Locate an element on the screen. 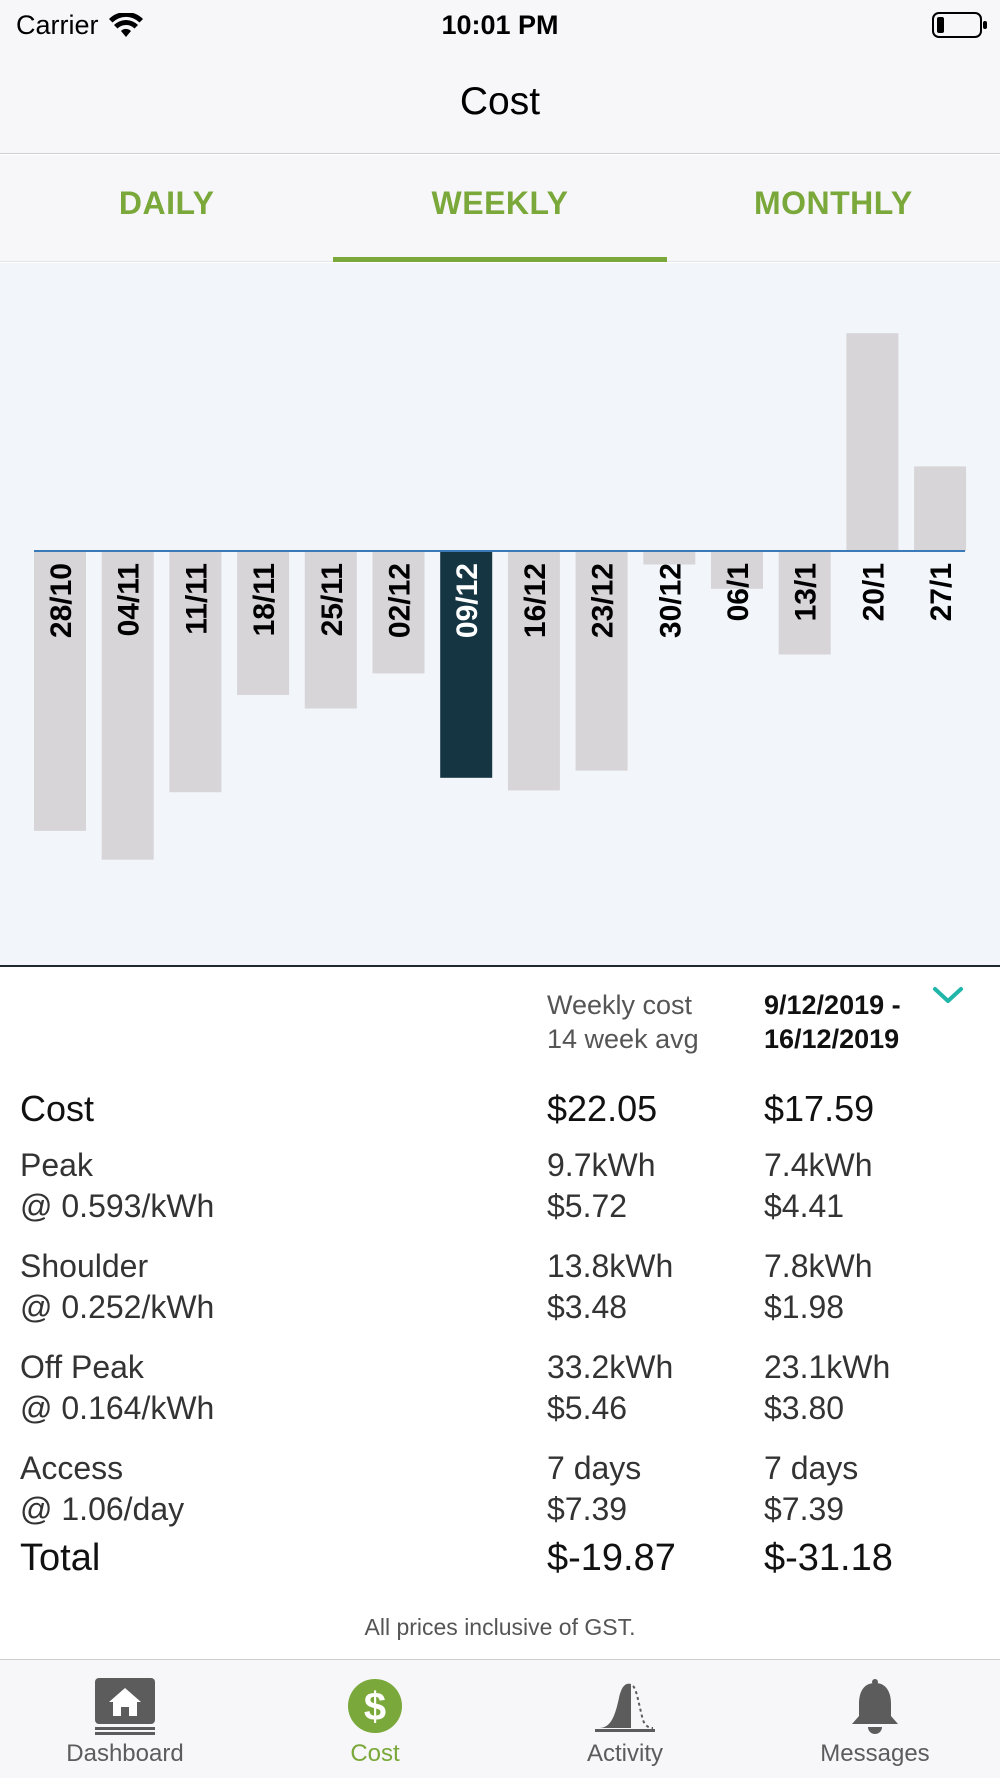 The height and width of the screenshot is (1778, 1000). peak-avg-qty: 9.7kWh is located at coordinates (601, 1165).